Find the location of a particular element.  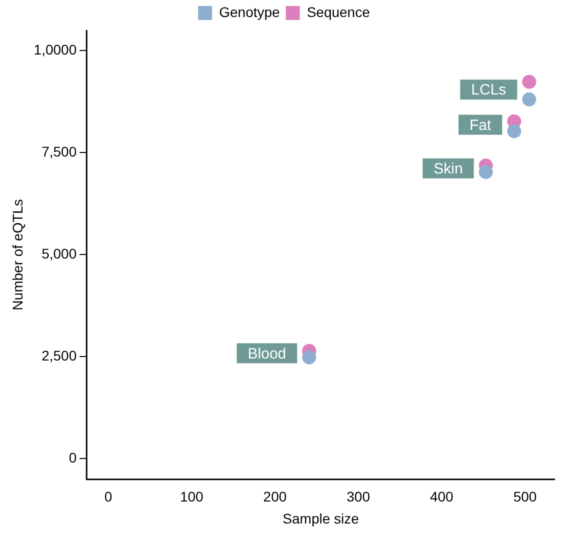

x-tick-label: 100 is located at coordinates (192, 496).